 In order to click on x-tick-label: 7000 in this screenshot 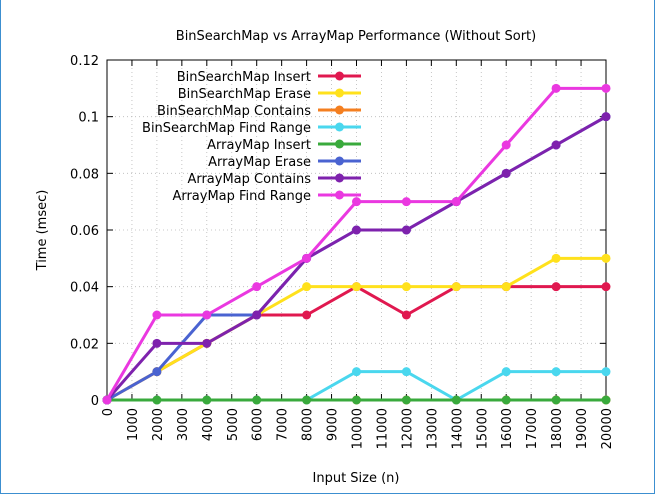, I will do `click(283, 424)`.